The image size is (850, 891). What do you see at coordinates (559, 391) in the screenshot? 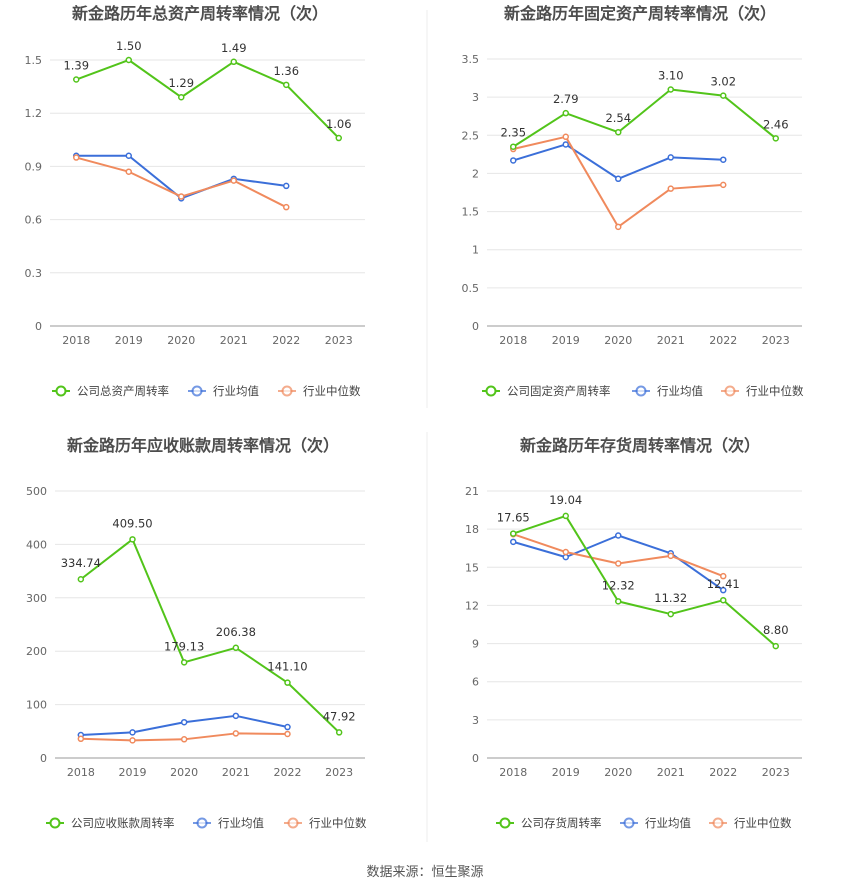
I see `legend-label: 公司固定资产周转率` at bounding box center [559, 391].